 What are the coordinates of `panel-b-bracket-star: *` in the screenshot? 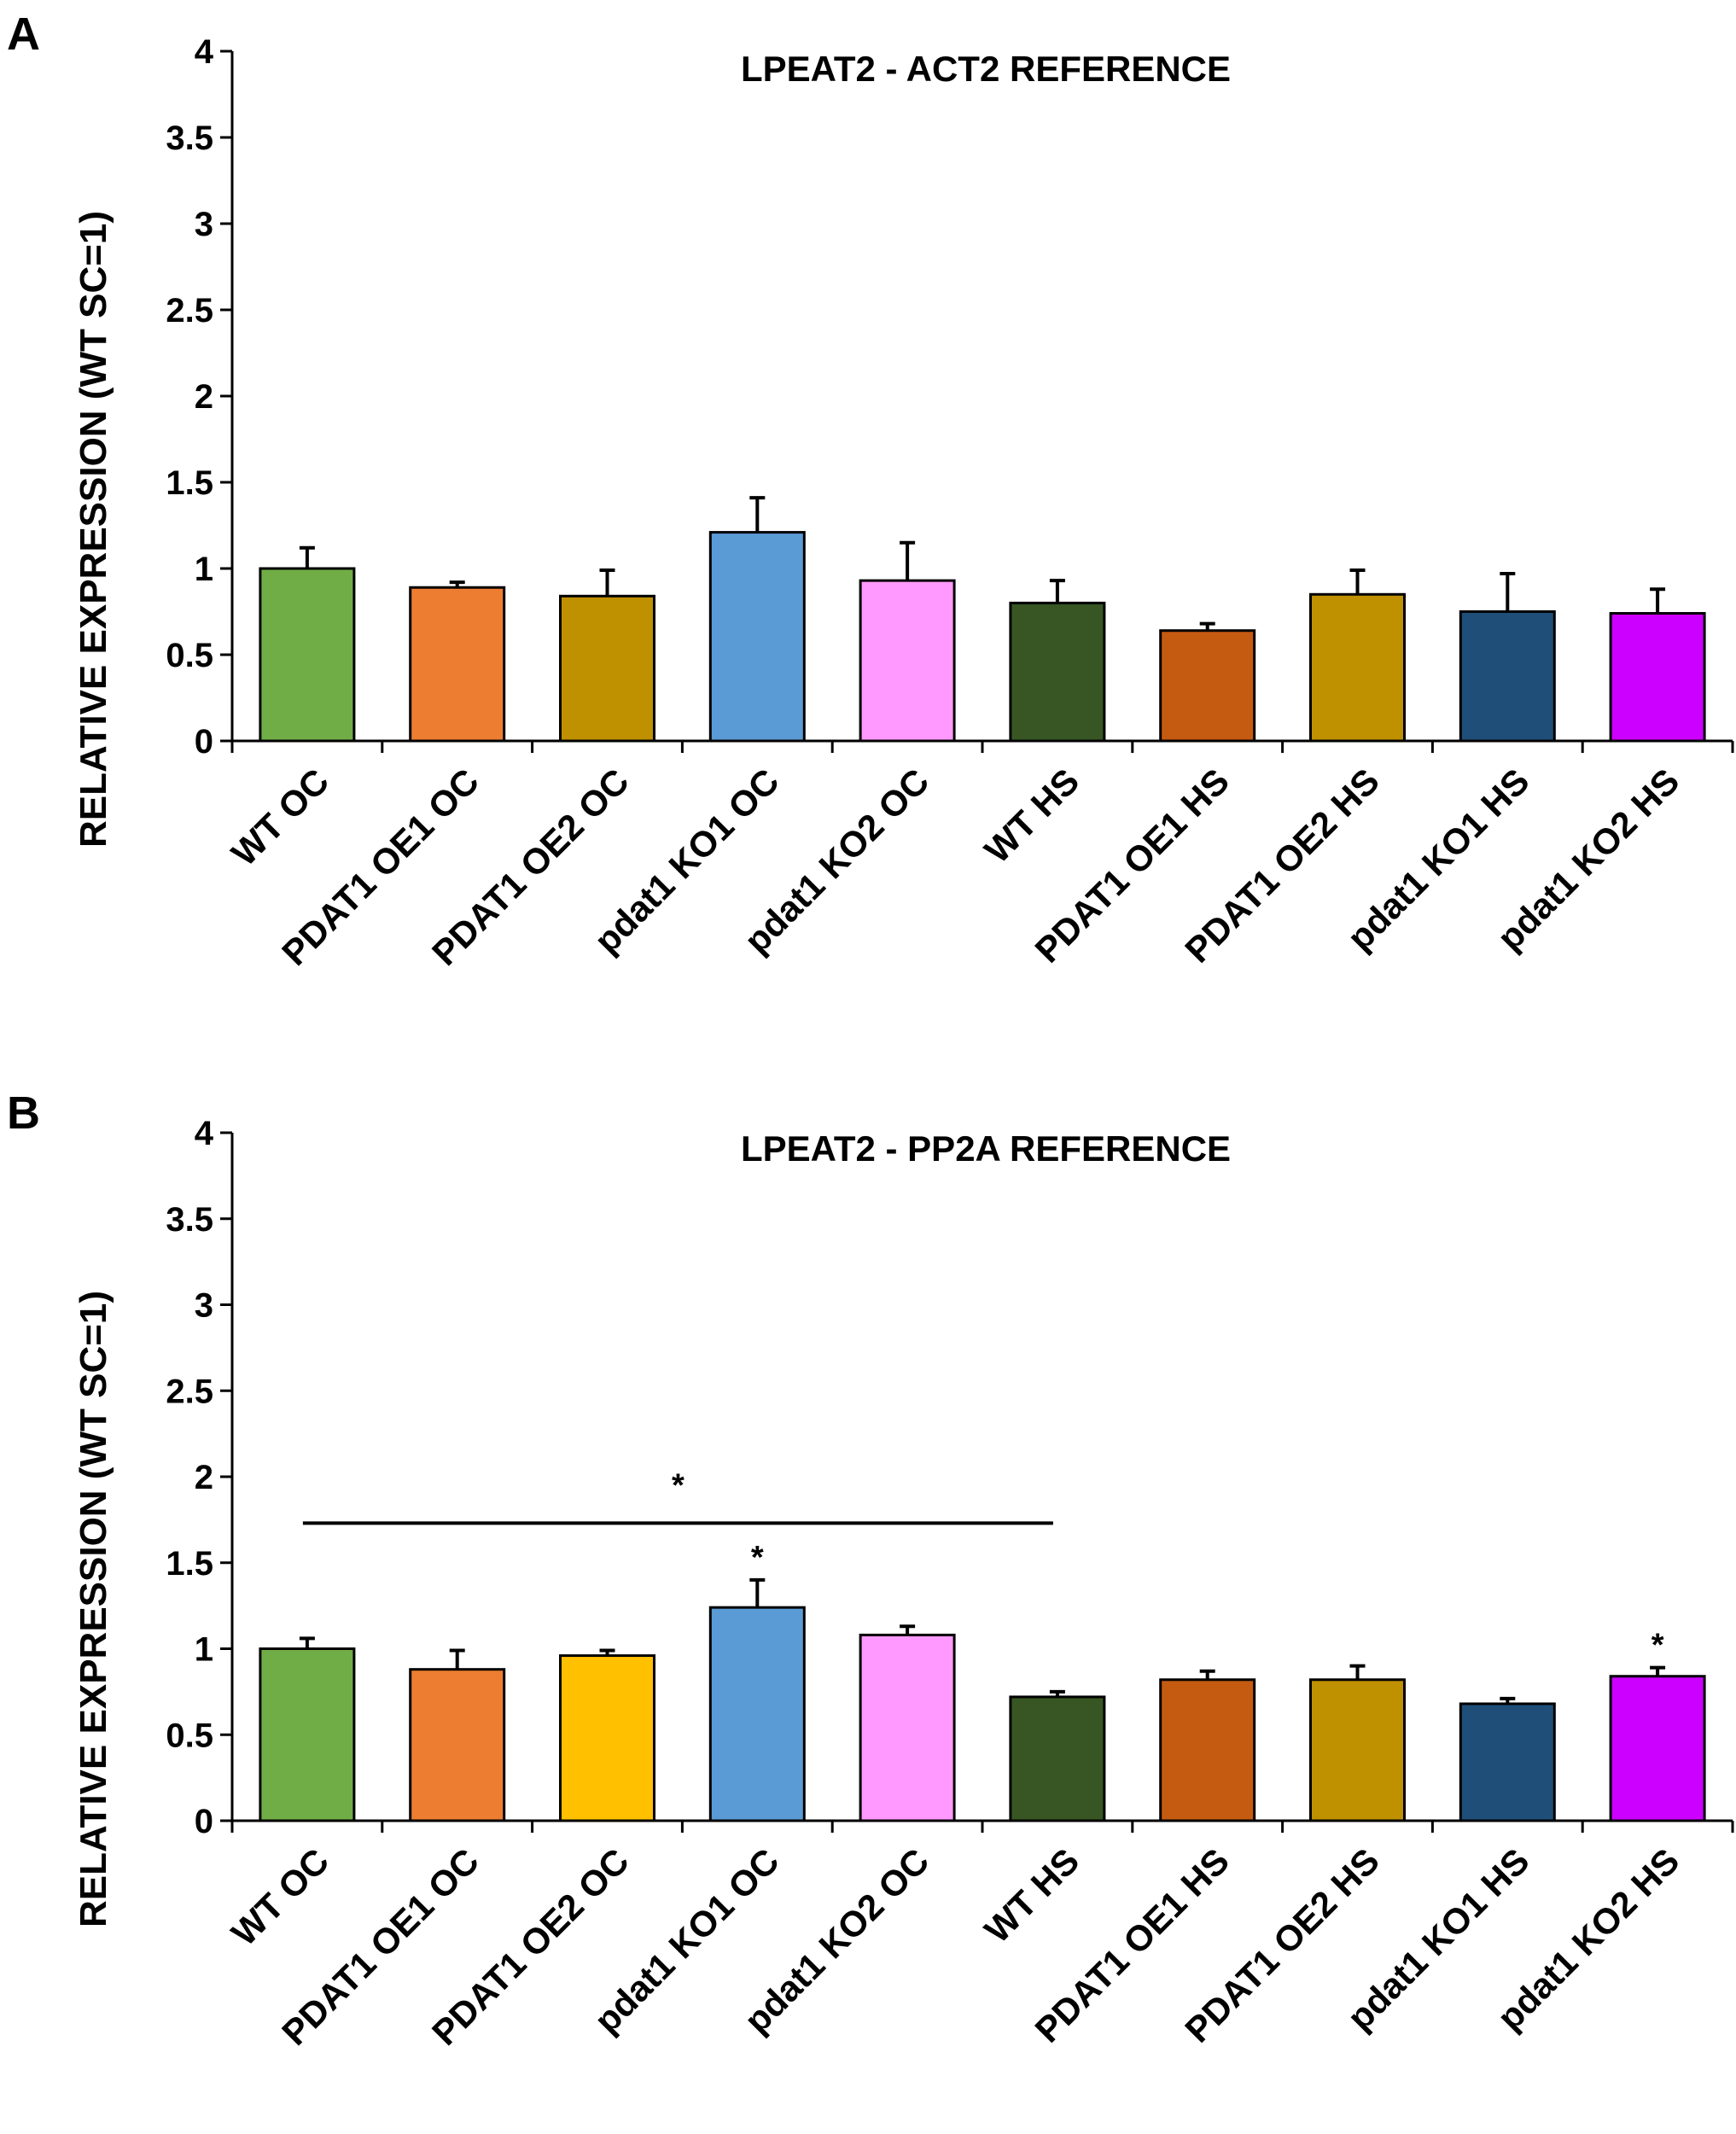 It's located at (678, 1485).